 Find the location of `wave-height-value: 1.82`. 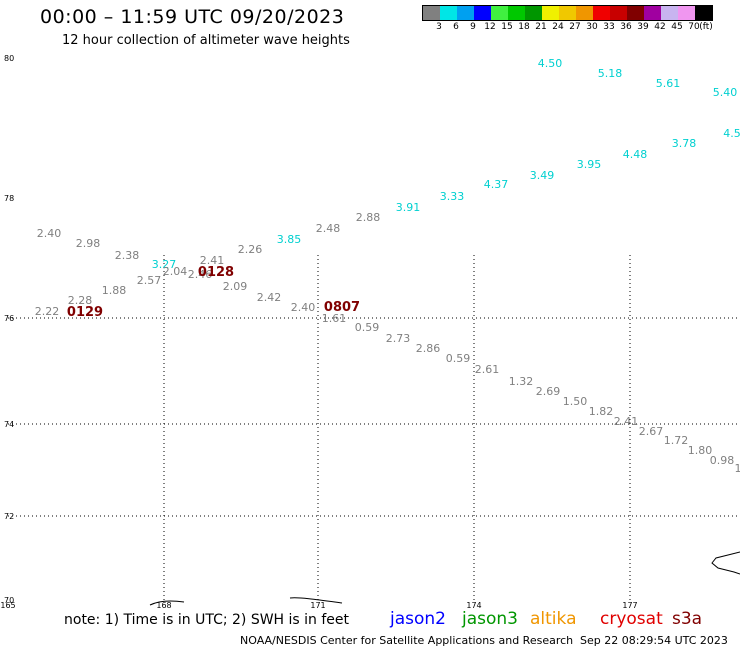

wave-height-value: 1.82 is located at coordinates (601, 411).